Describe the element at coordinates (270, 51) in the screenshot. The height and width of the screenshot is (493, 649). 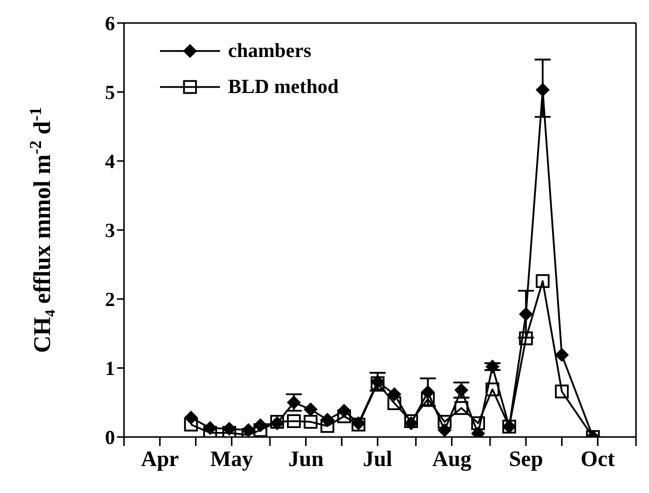
I see `legend-label: chambers` at that location.